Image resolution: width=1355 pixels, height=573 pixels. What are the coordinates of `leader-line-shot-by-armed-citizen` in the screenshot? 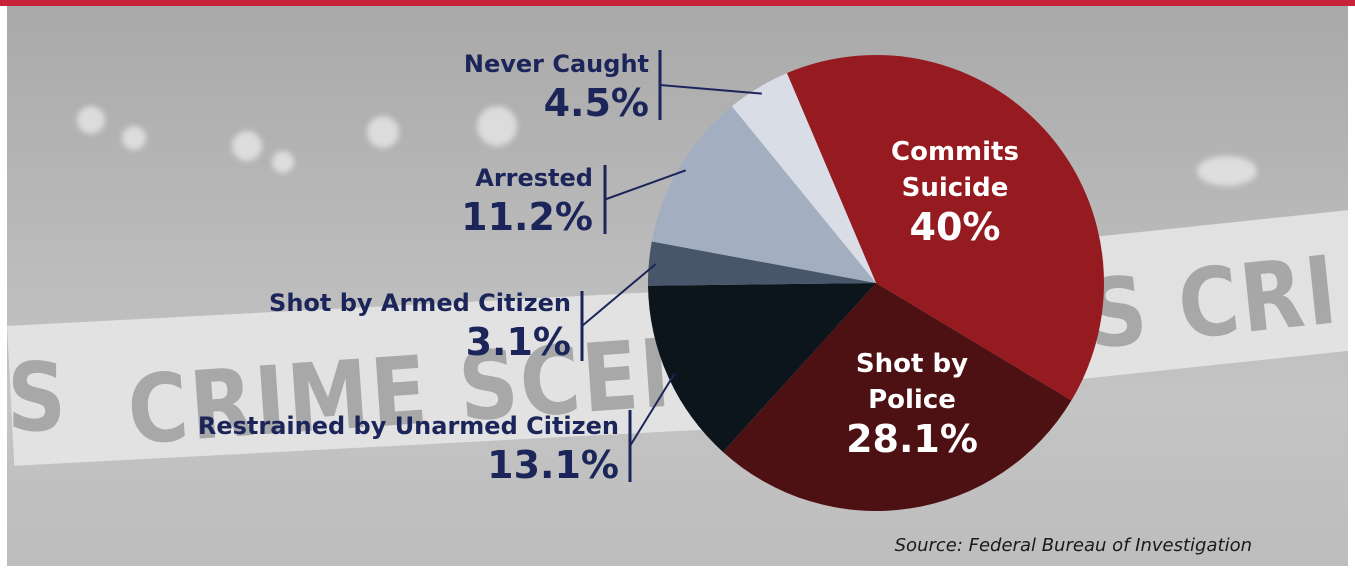 It's located at (619, 295).